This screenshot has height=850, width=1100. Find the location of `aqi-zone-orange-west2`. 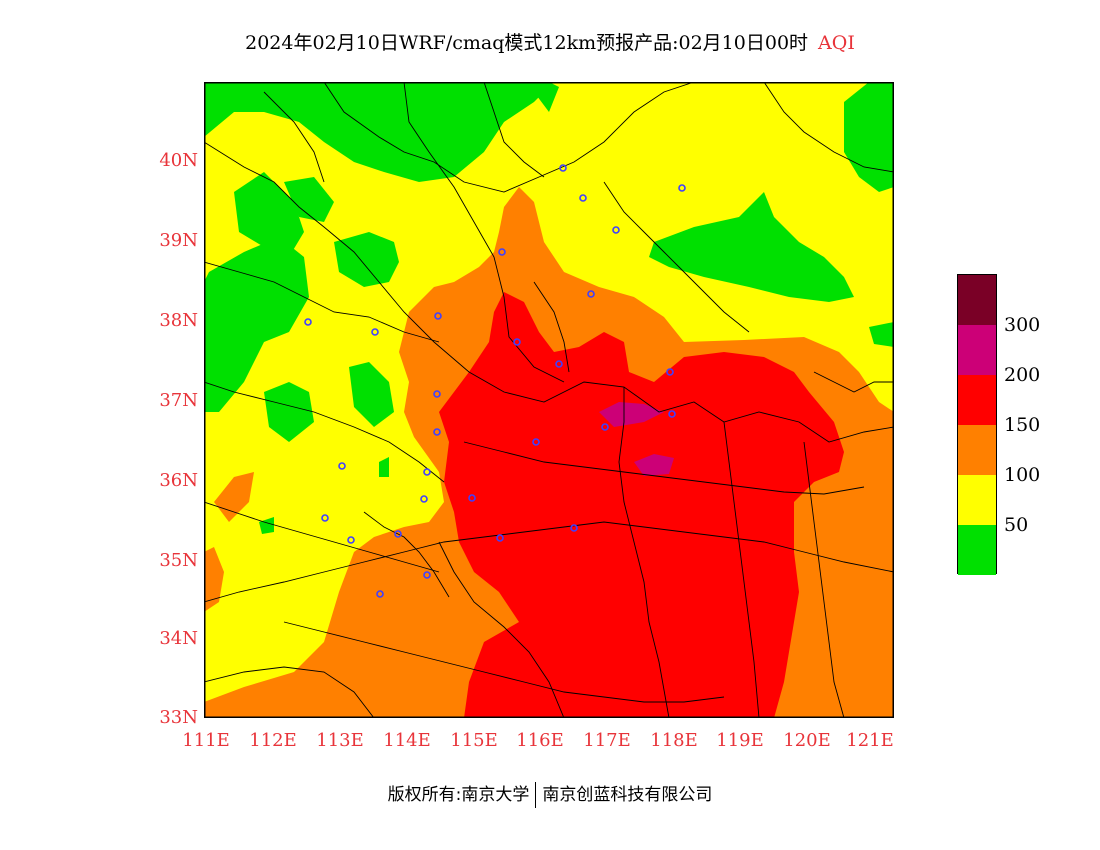

aqi-zone-orange-west2 is located at coordinates (234, 497).